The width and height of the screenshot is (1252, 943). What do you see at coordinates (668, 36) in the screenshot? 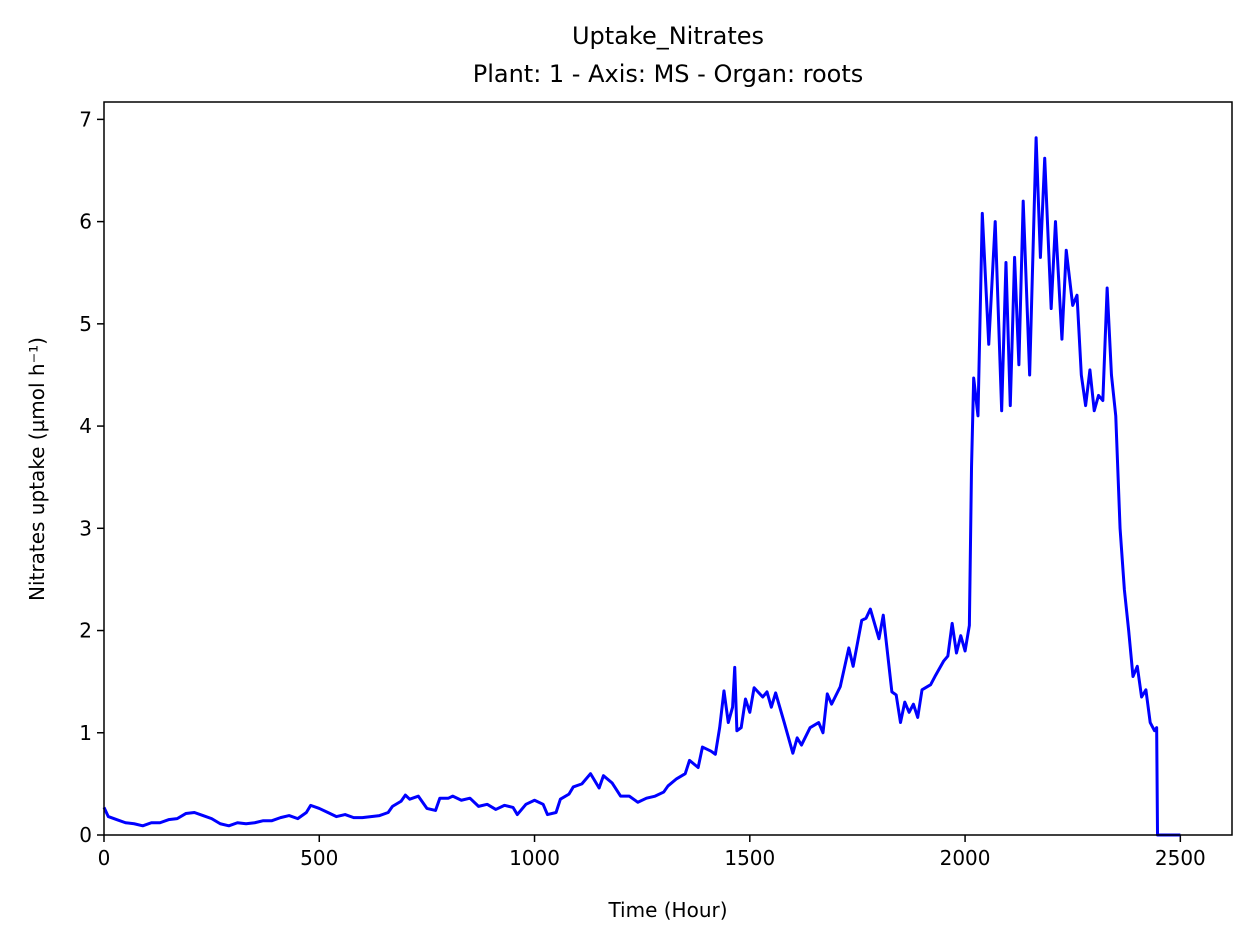
I see `chart-title: Uptake_Nitrates` at bounding box center [668, 36].